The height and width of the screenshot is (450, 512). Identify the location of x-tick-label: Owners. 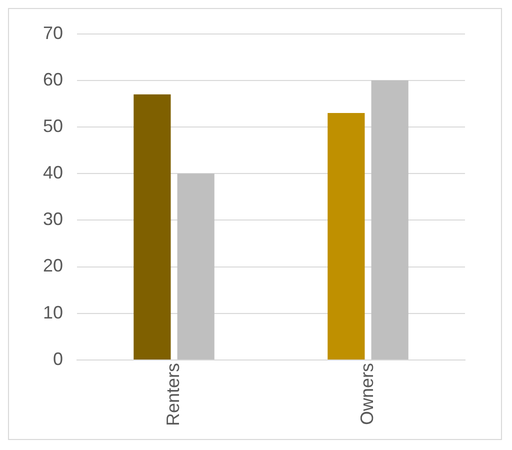
(366, 393).